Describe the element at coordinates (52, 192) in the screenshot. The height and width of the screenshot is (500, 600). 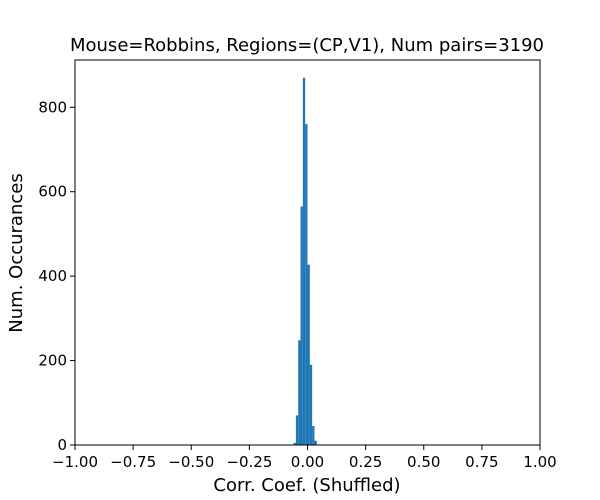
I see `y-tick-label: 600` at that location.